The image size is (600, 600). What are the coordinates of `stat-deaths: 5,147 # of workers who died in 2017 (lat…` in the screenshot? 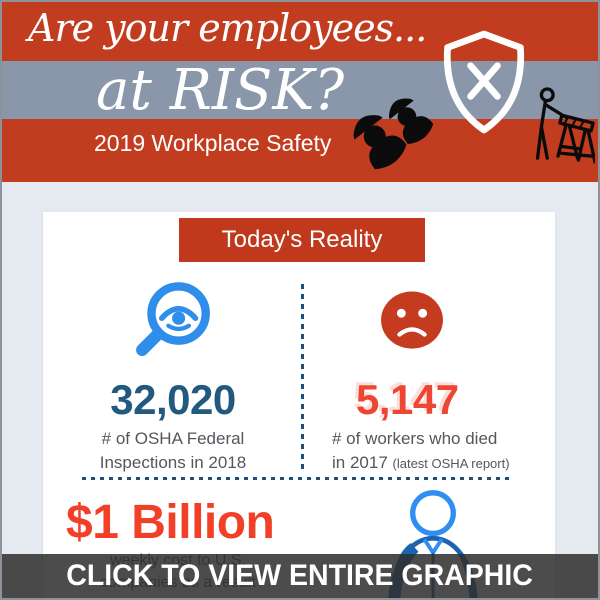 It's located at (435, 374).